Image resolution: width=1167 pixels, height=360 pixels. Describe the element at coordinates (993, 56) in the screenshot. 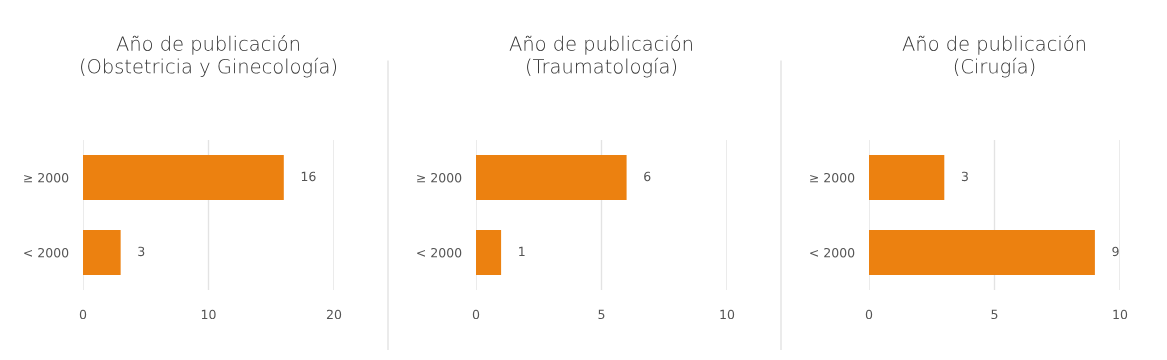

I see `chart-title: Año de publicación (Cirugía)` at that location.